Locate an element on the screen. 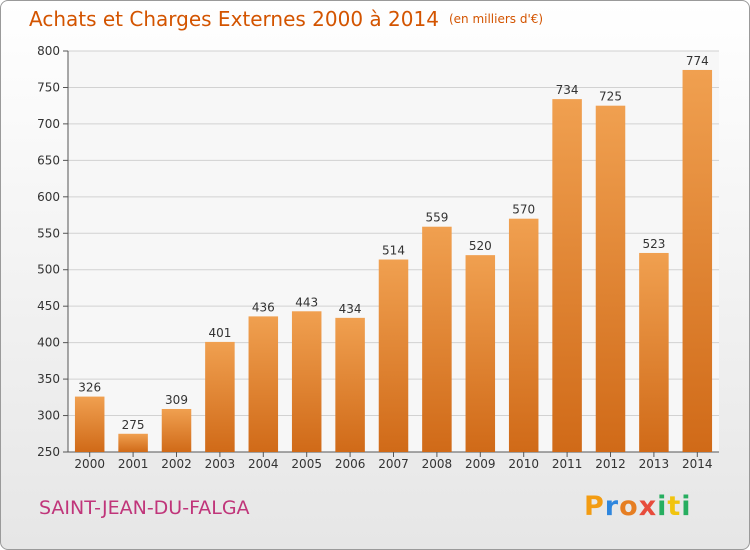 Image resolution: width=750 pixels, height=550 pixels. data-label: 401 is located at coordinates (219, 333).